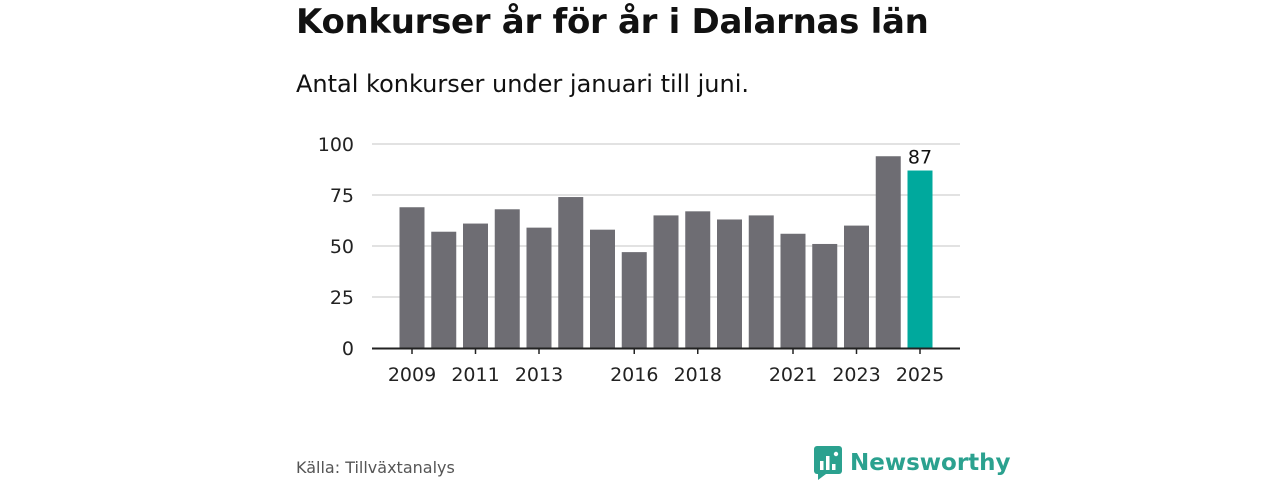 The image size is (1280, 480). What do you see at coordinates (856, 375) in the screenshot?
I see `x-tick-label: 2023` at bounding box center [856, 375].